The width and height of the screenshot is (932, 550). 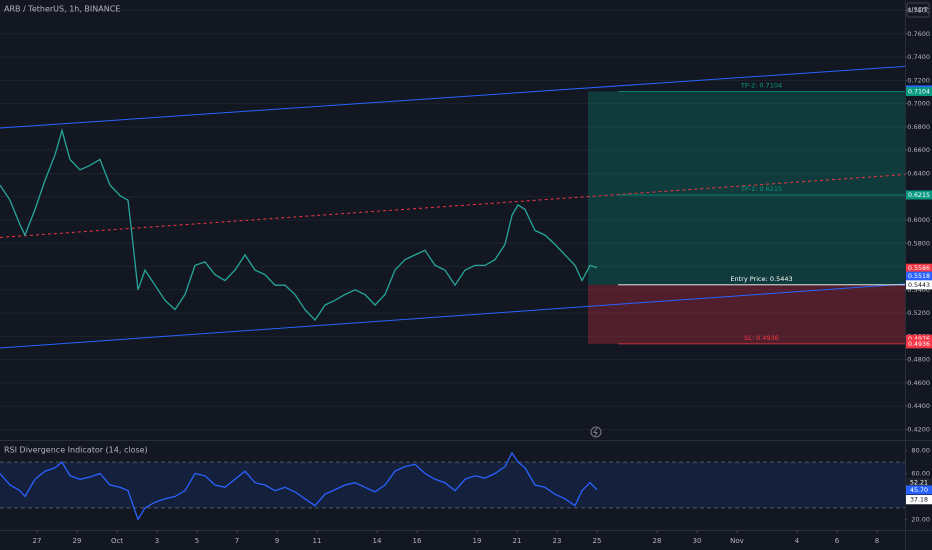 What do you see at coordinates (918, 34) in the screenshot?
I see `y-tick-label: 0.7600` at bounding box center [918, 34].